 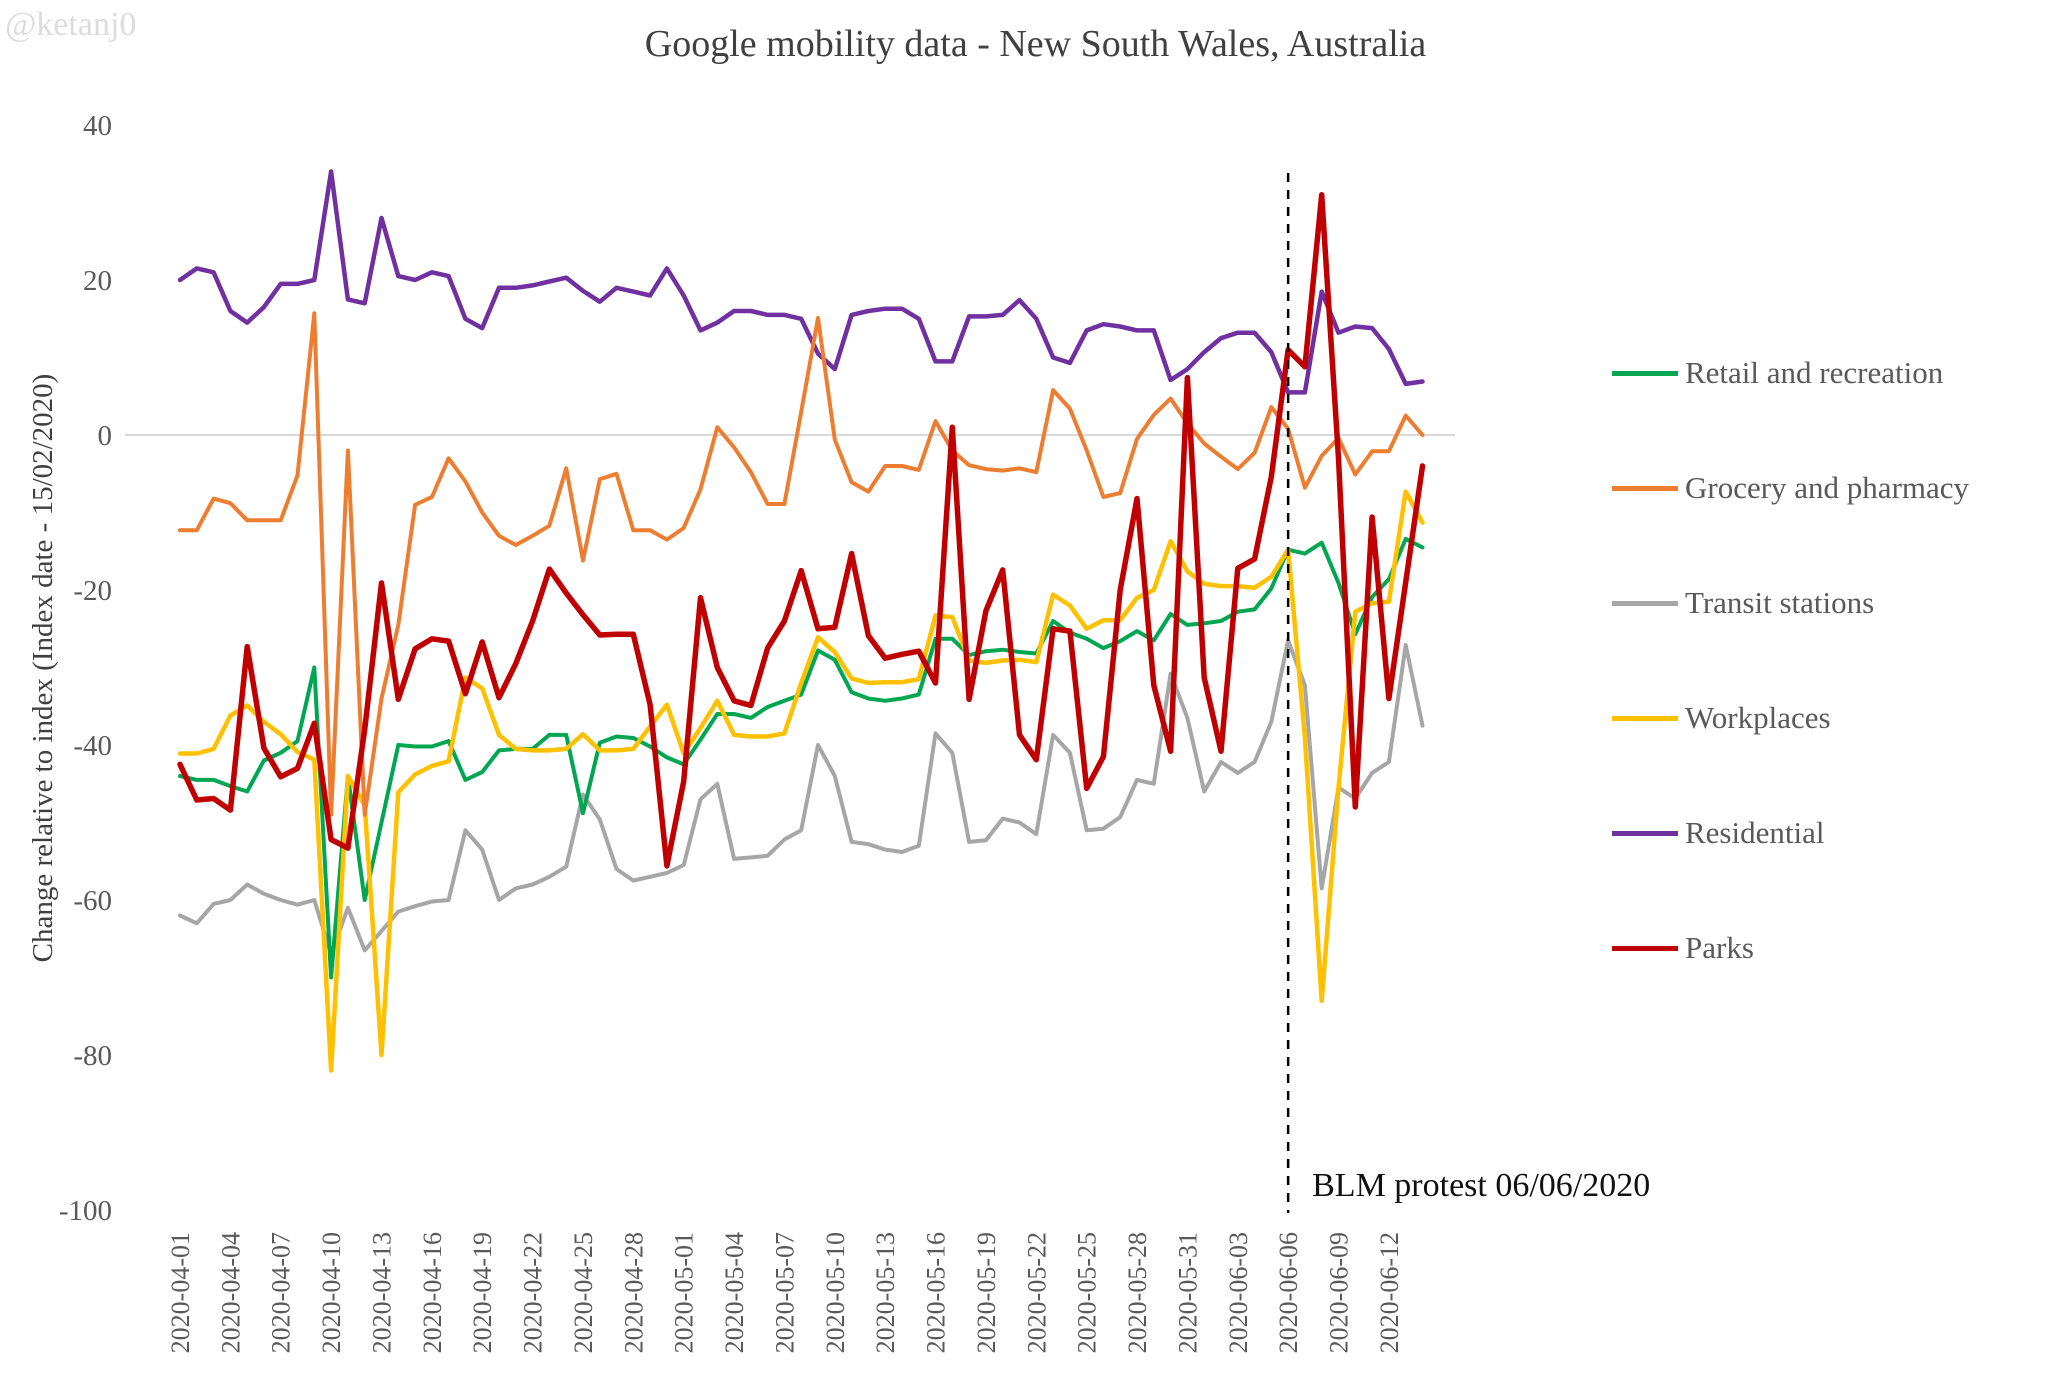 I want to click on blm-annotation-group: BLM protest 06/06/2020, so click(x=1468, y=693).